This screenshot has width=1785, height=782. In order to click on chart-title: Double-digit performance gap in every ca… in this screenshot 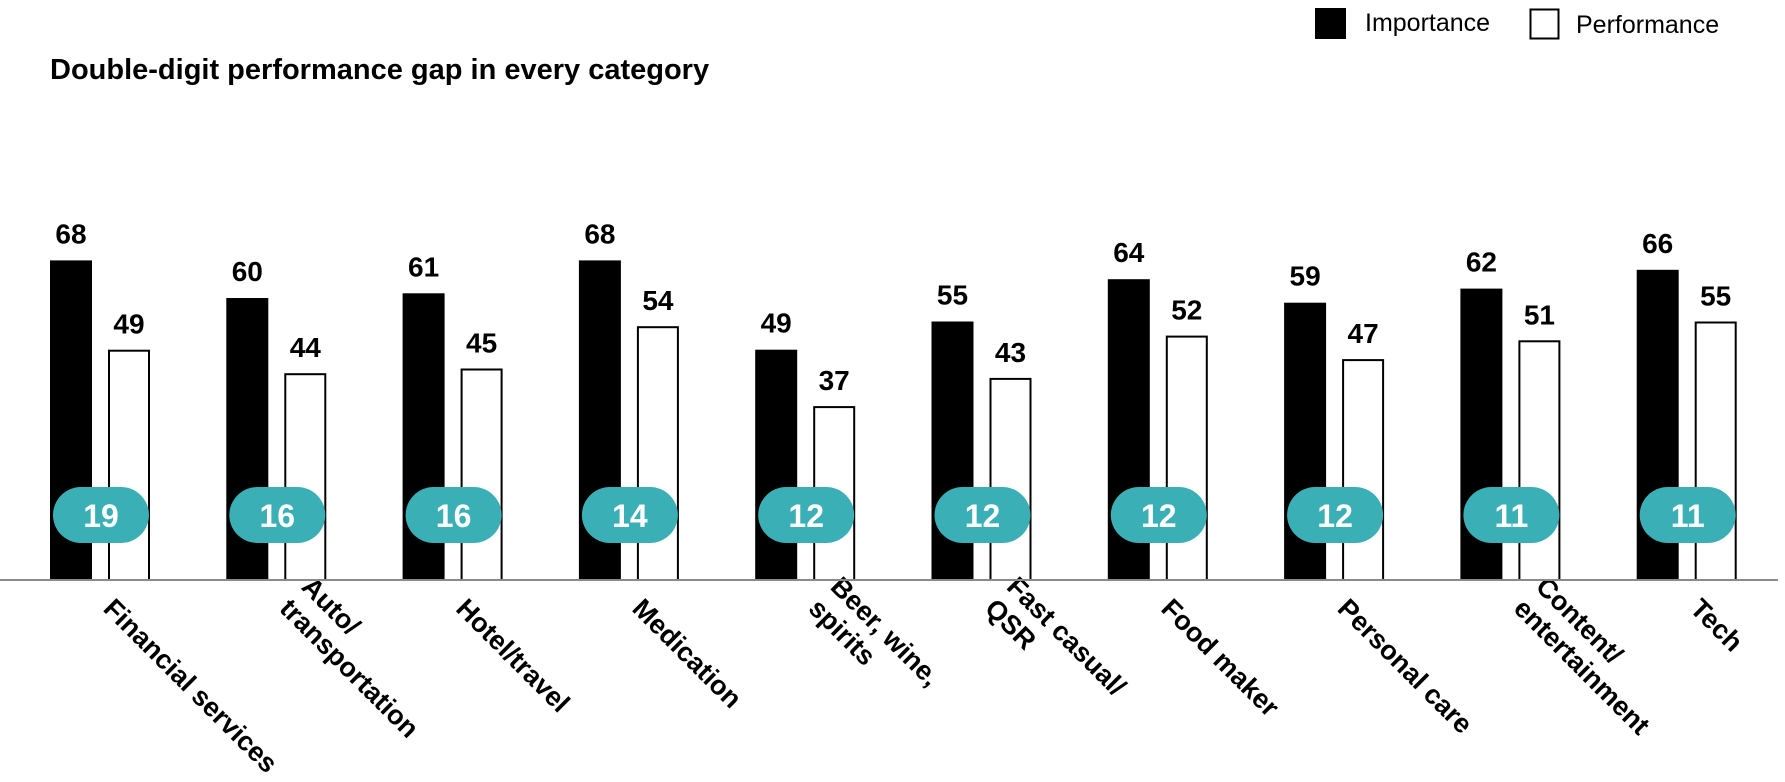, I will do `click(379, 70)`.